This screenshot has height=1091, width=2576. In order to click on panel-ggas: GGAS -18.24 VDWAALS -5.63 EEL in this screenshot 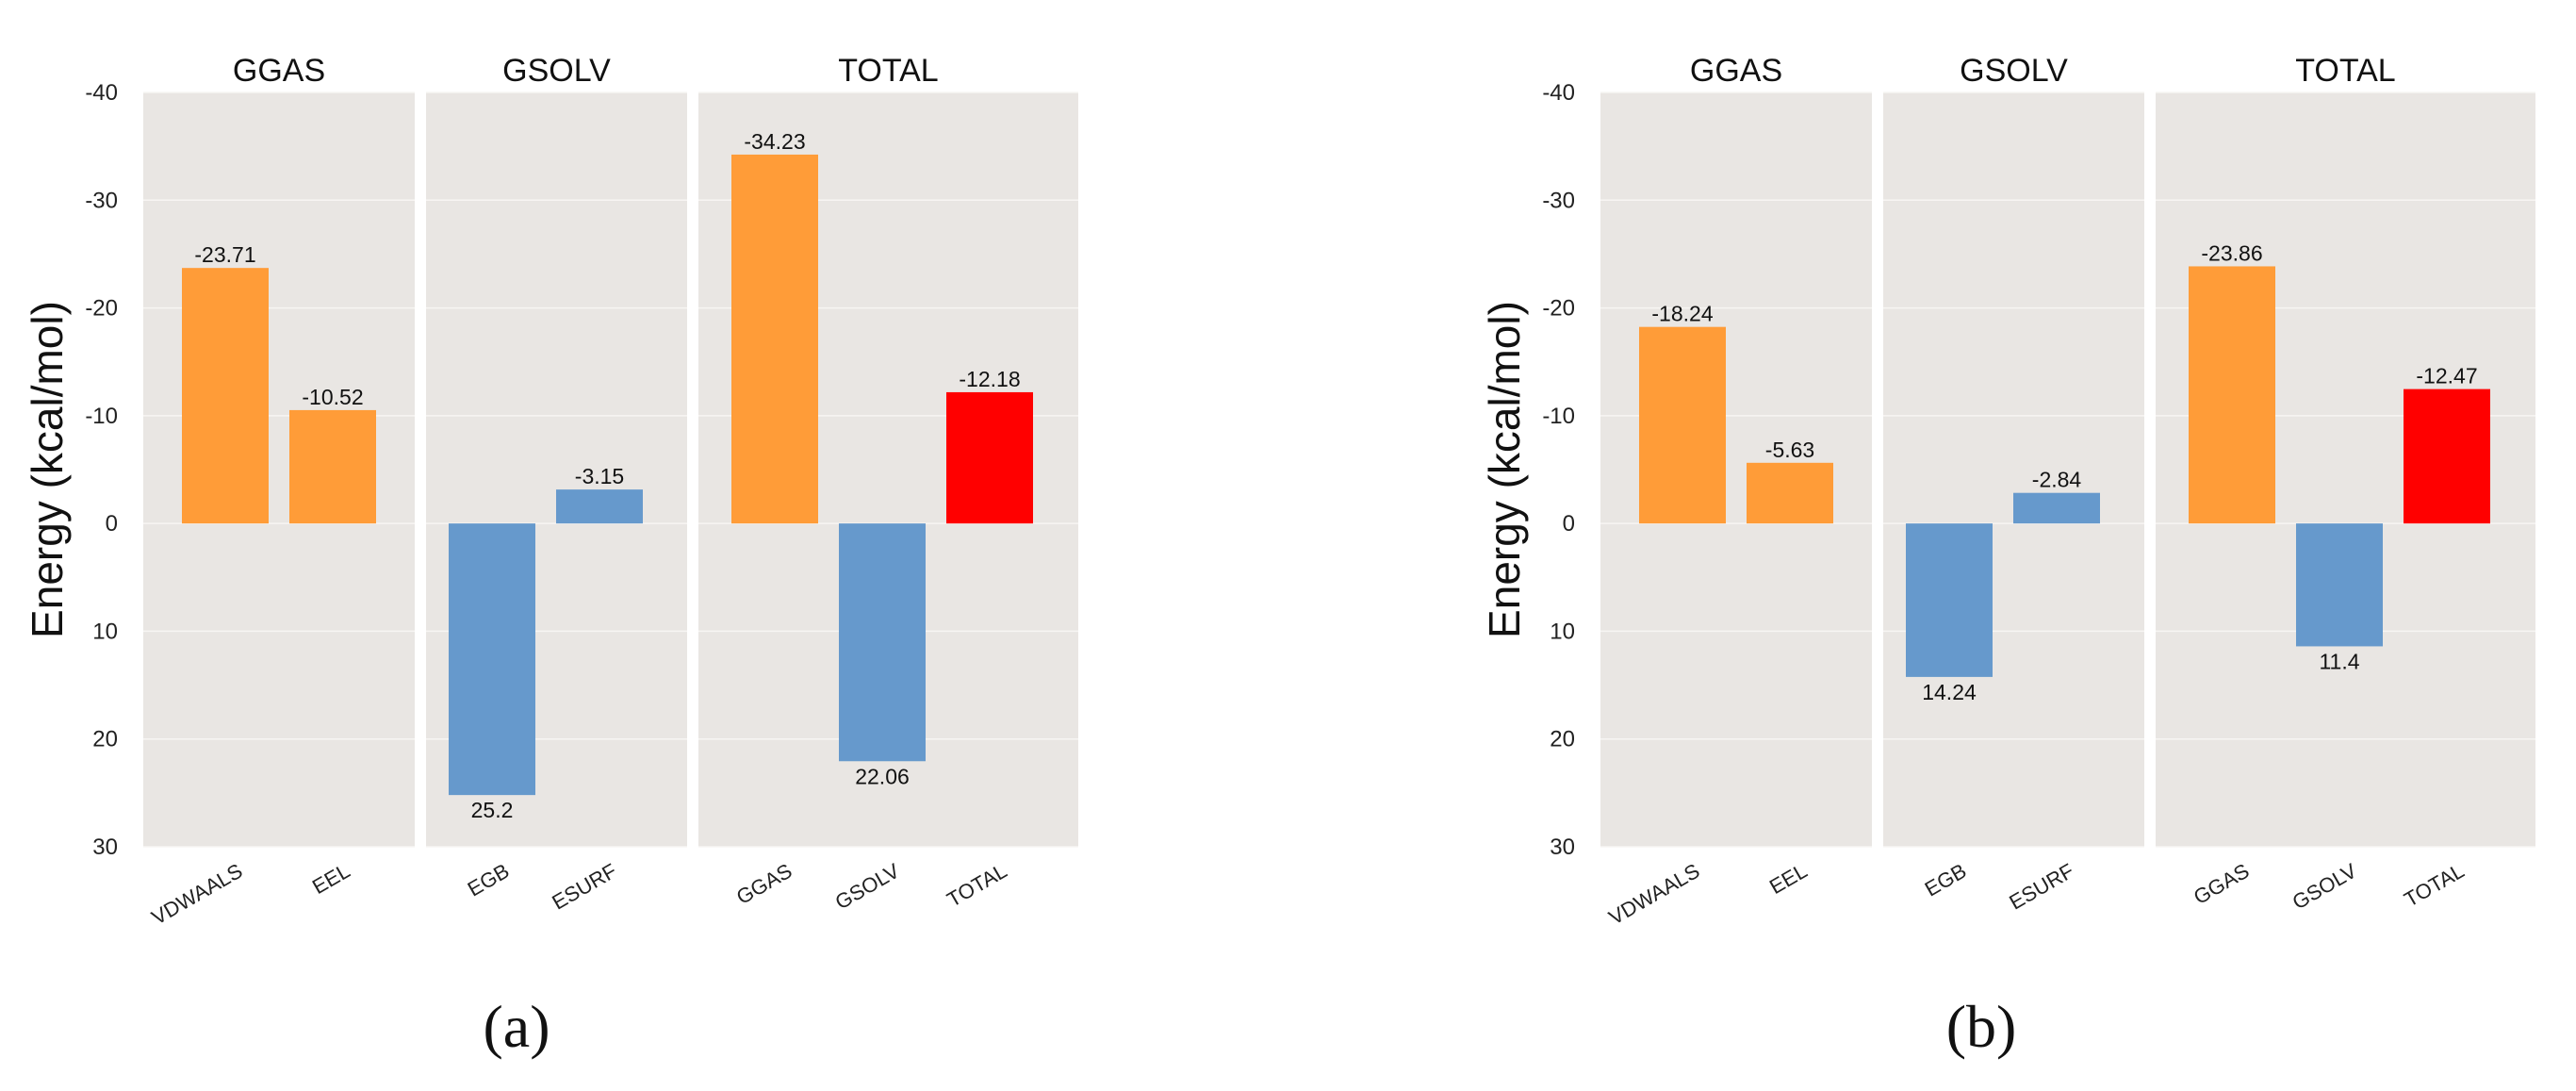, I will do `click(1736, 491)`.